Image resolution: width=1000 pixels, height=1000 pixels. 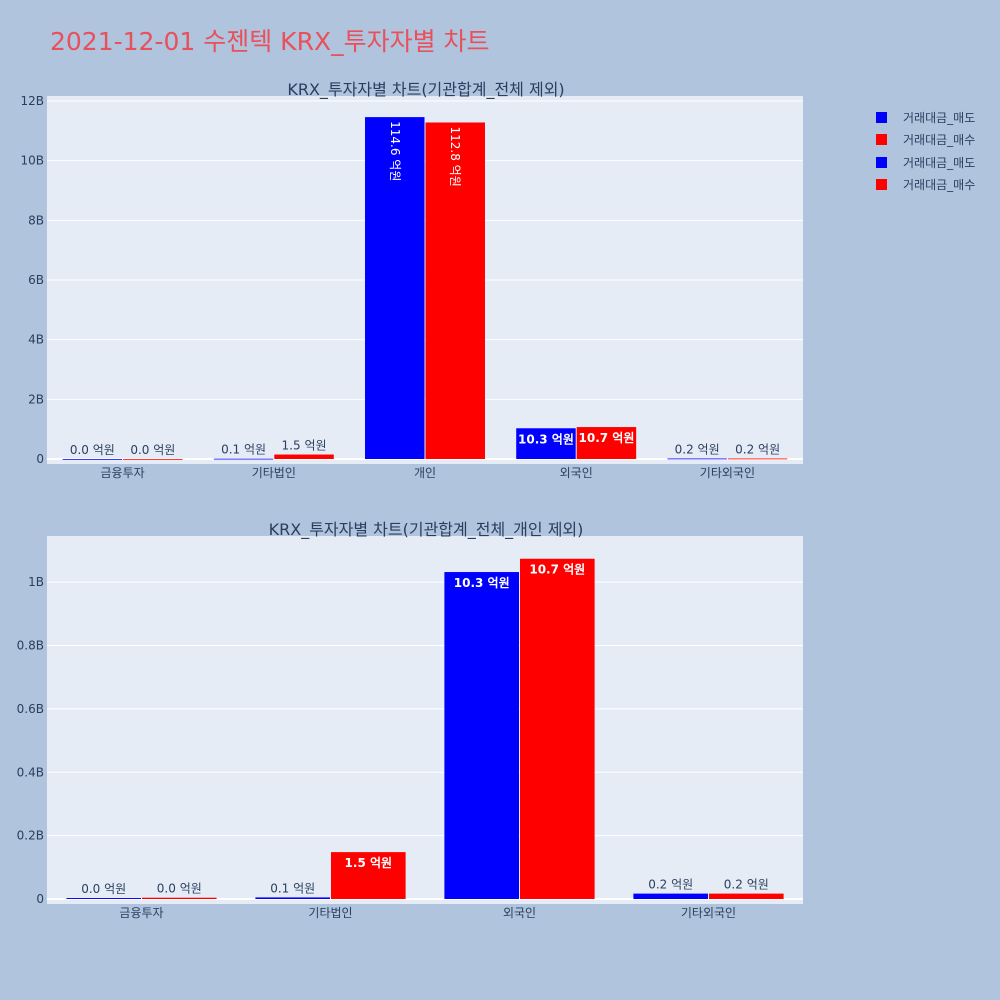 What do you see at coordinates (32, 101) in the screenshot?
I see `y-tick-label: 12B` at bounding box center [32, 101].